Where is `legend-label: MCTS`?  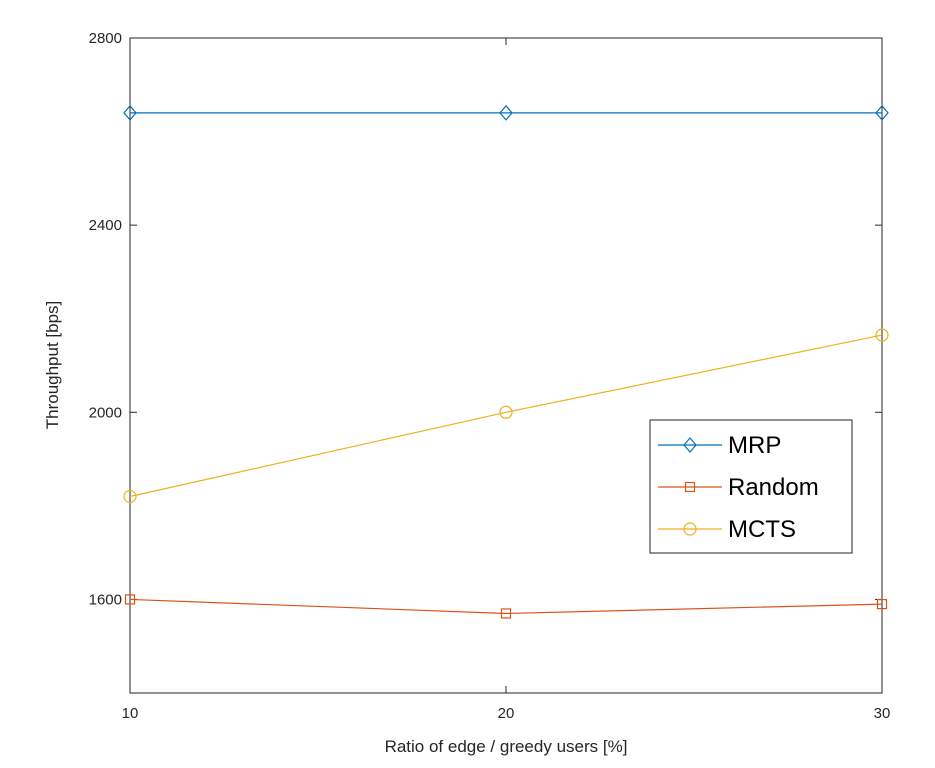
legend-label: MCTS is located at coordinates (762, 529).